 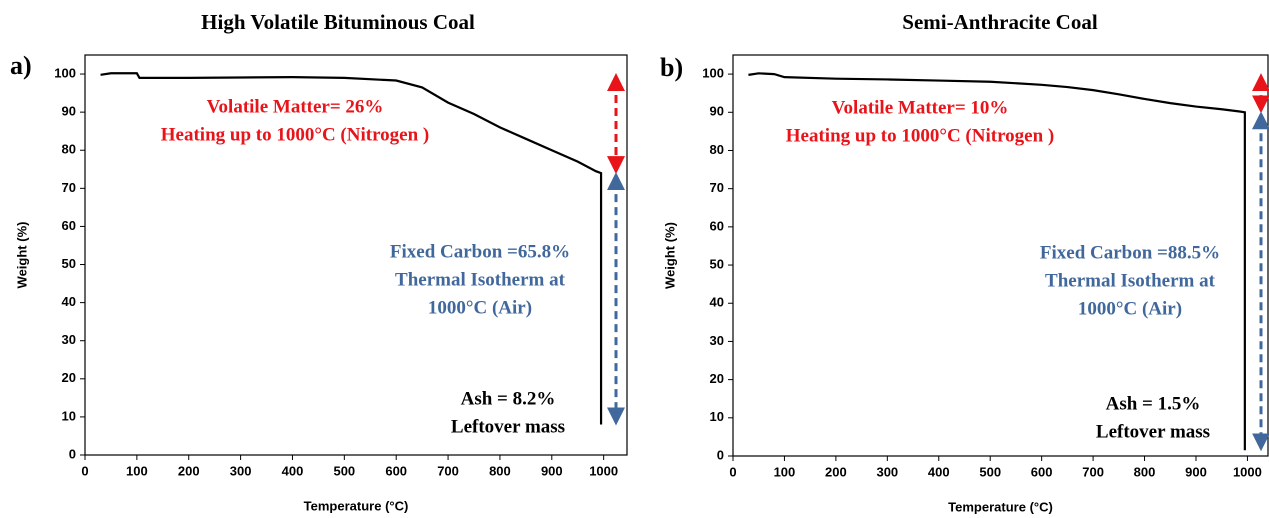 What do you see at coordinates (21, 65) in the screenshot?
I see `panel-label: a)` at bounding box center [21, 65].